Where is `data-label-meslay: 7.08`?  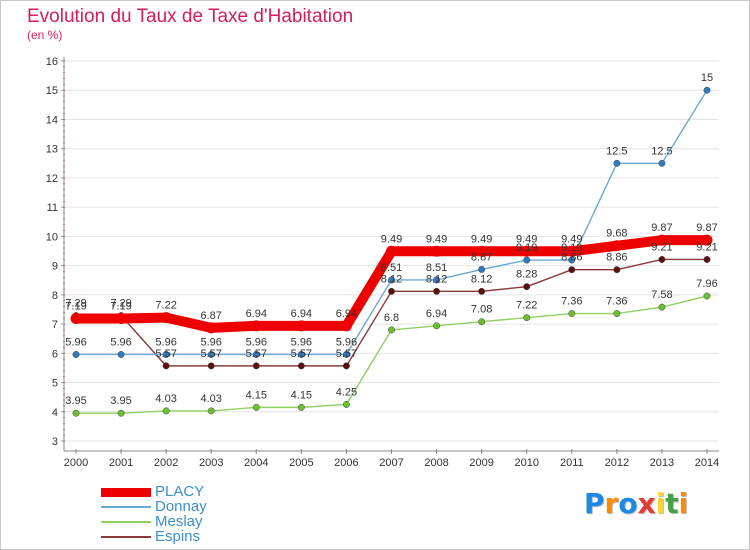
data-label-meslay: 7.08 is located at coordinates (481, 310).